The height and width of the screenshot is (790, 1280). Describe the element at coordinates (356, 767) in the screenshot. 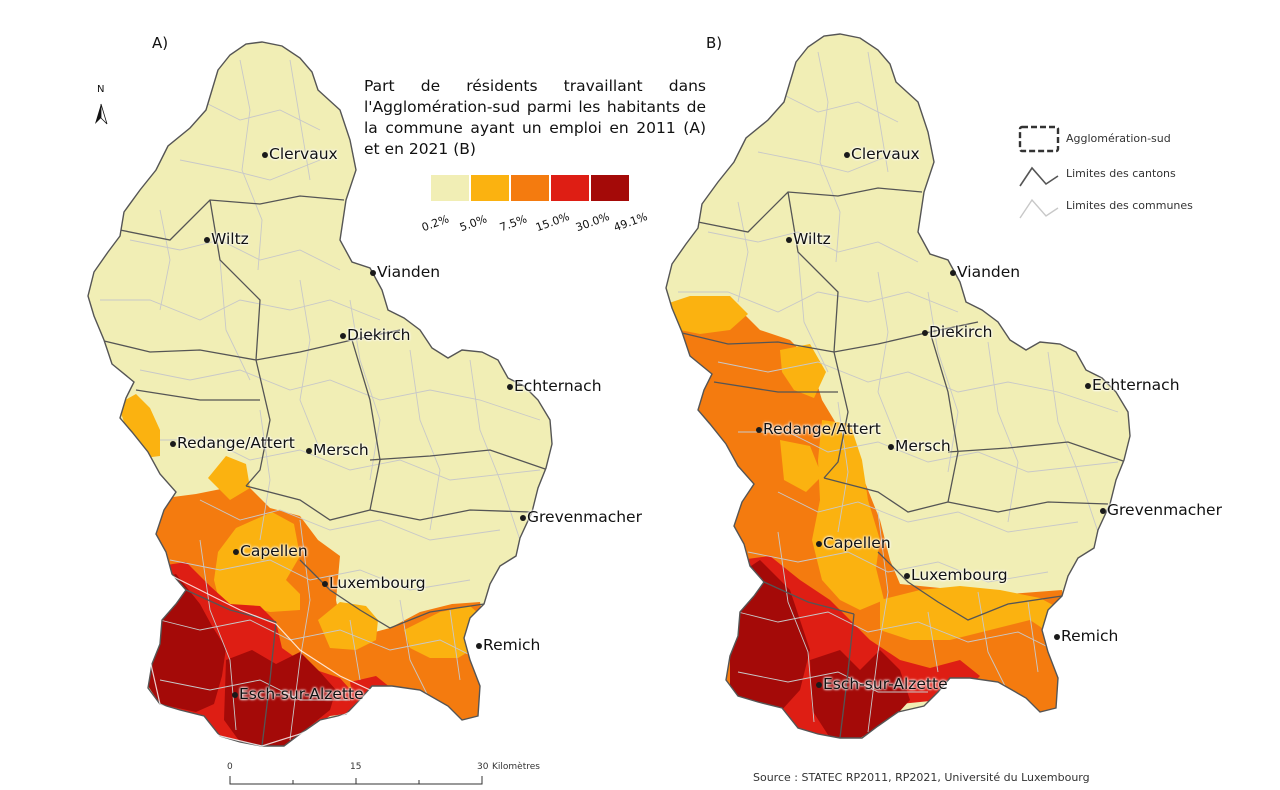

I see `scale-tick-15: 15` at that location.